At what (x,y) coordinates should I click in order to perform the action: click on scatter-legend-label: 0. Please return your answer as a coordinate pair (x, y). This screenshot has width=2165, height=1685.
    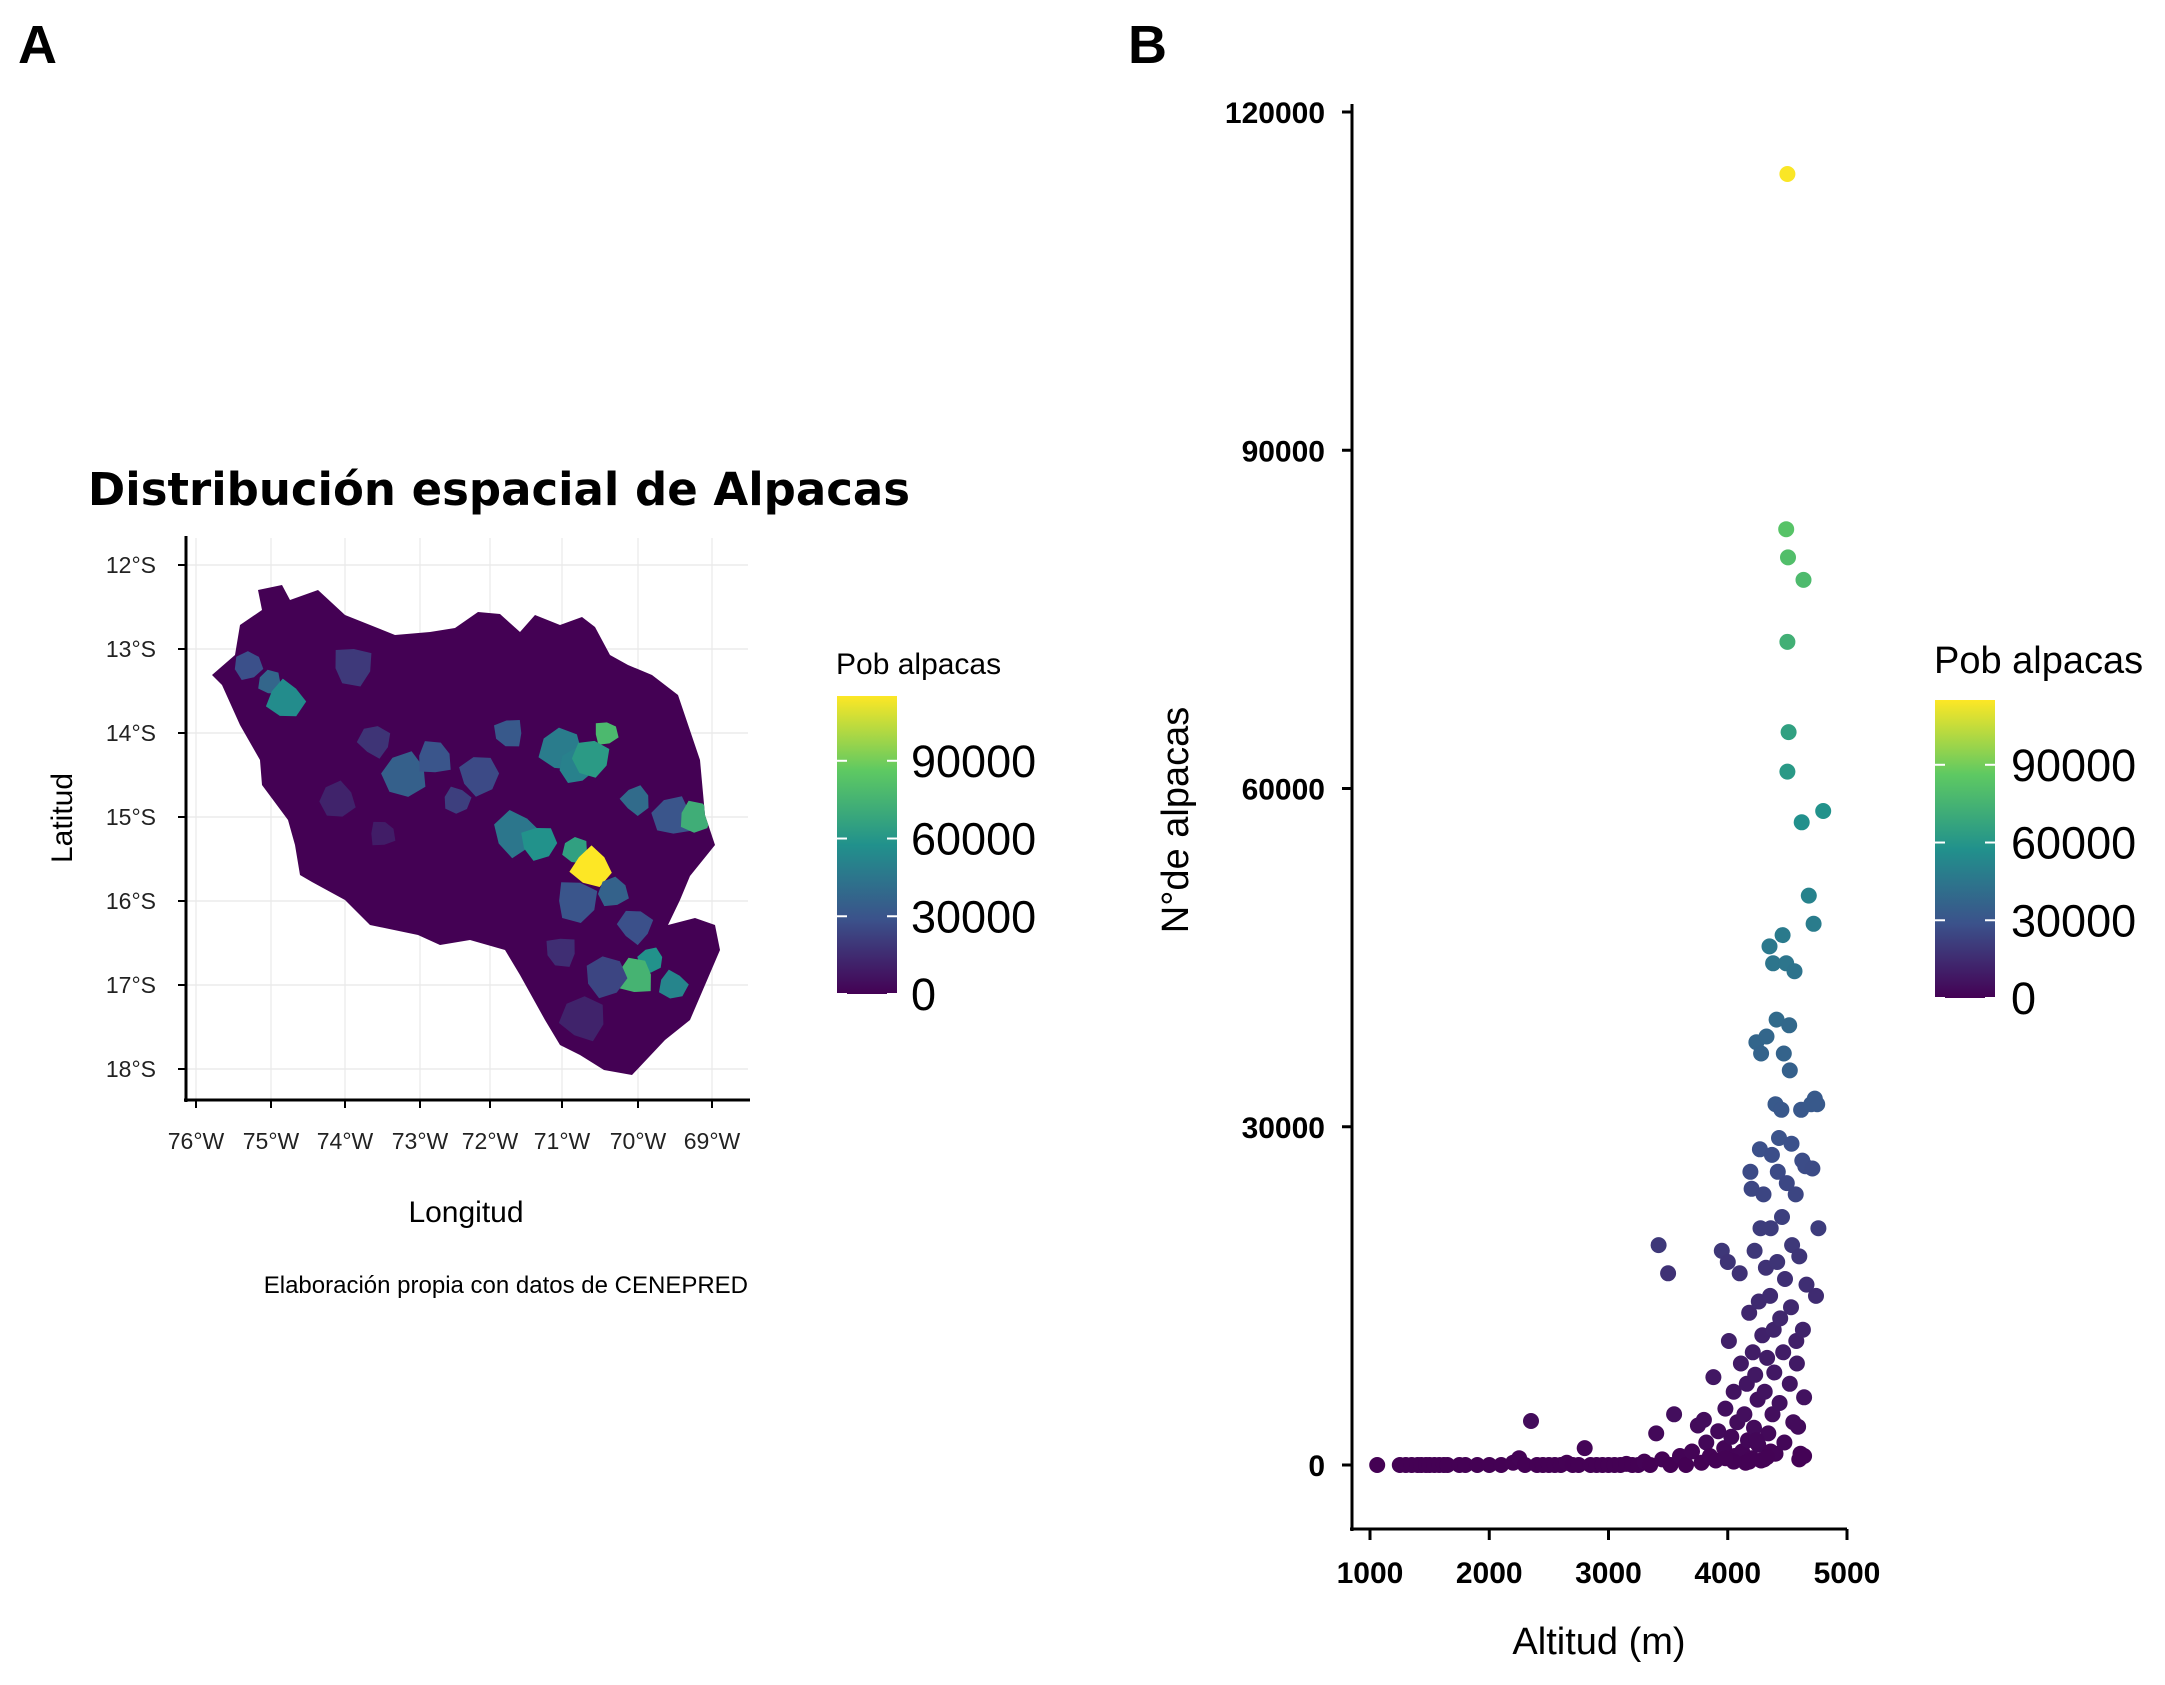
    Looking at the image, I should click on (2023, 998).